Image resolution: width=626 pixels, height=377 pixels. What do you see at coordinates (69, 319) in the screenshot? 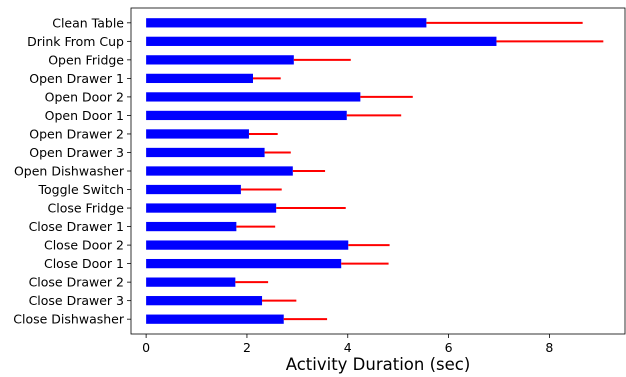
I see `y-tick-label: Close Dishwasher` at bounding box center [69, 319].